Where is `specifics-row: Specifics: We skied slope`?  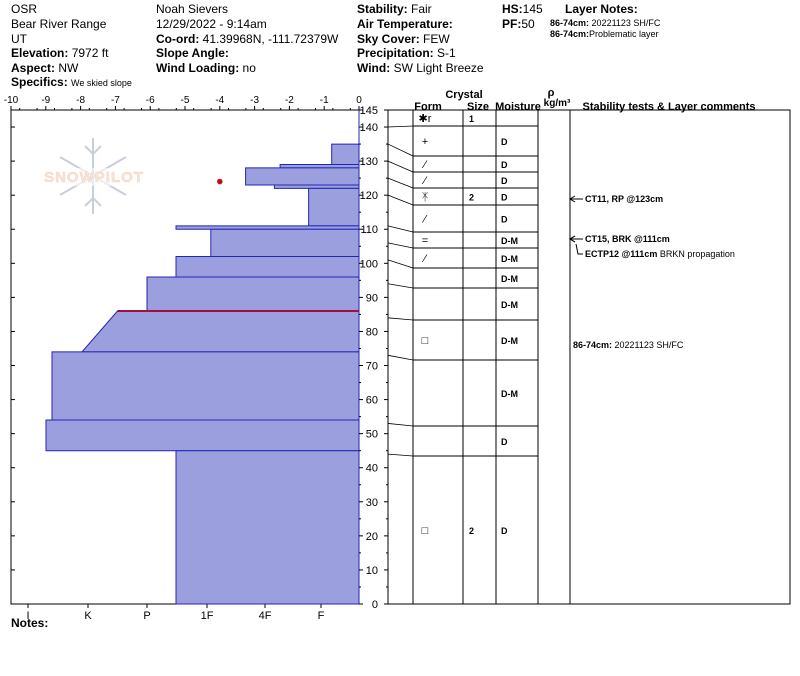
specifics-row: Specifics: We skied slope is located at coordinates (71, 82).